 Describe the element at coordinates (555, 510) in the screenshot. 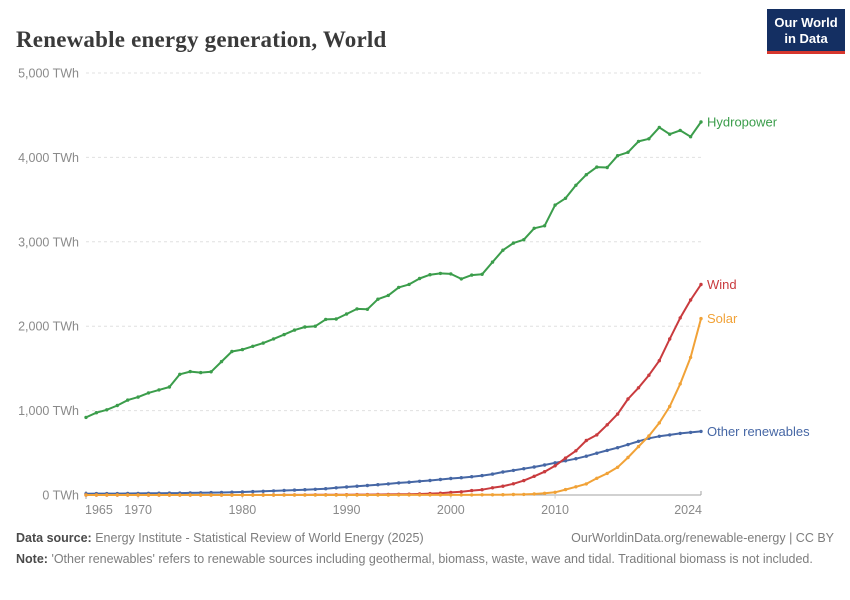

I see `x-tick-label: 2010` at that location.